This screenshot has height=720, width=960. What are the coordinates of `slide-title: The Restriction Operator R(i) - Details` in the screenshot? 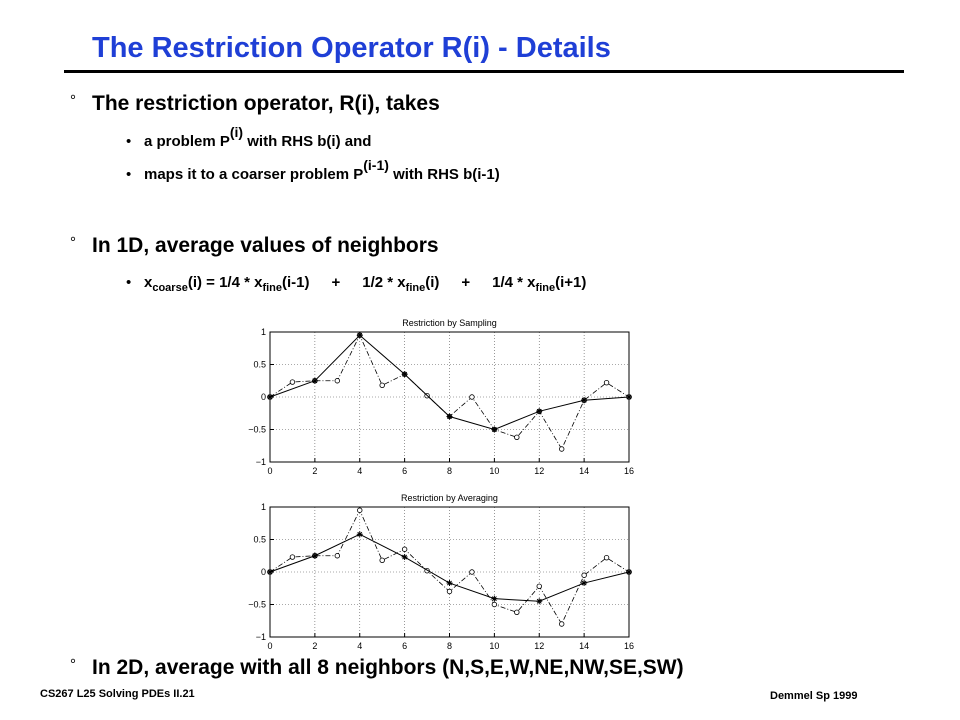 It's located at (351, 48).